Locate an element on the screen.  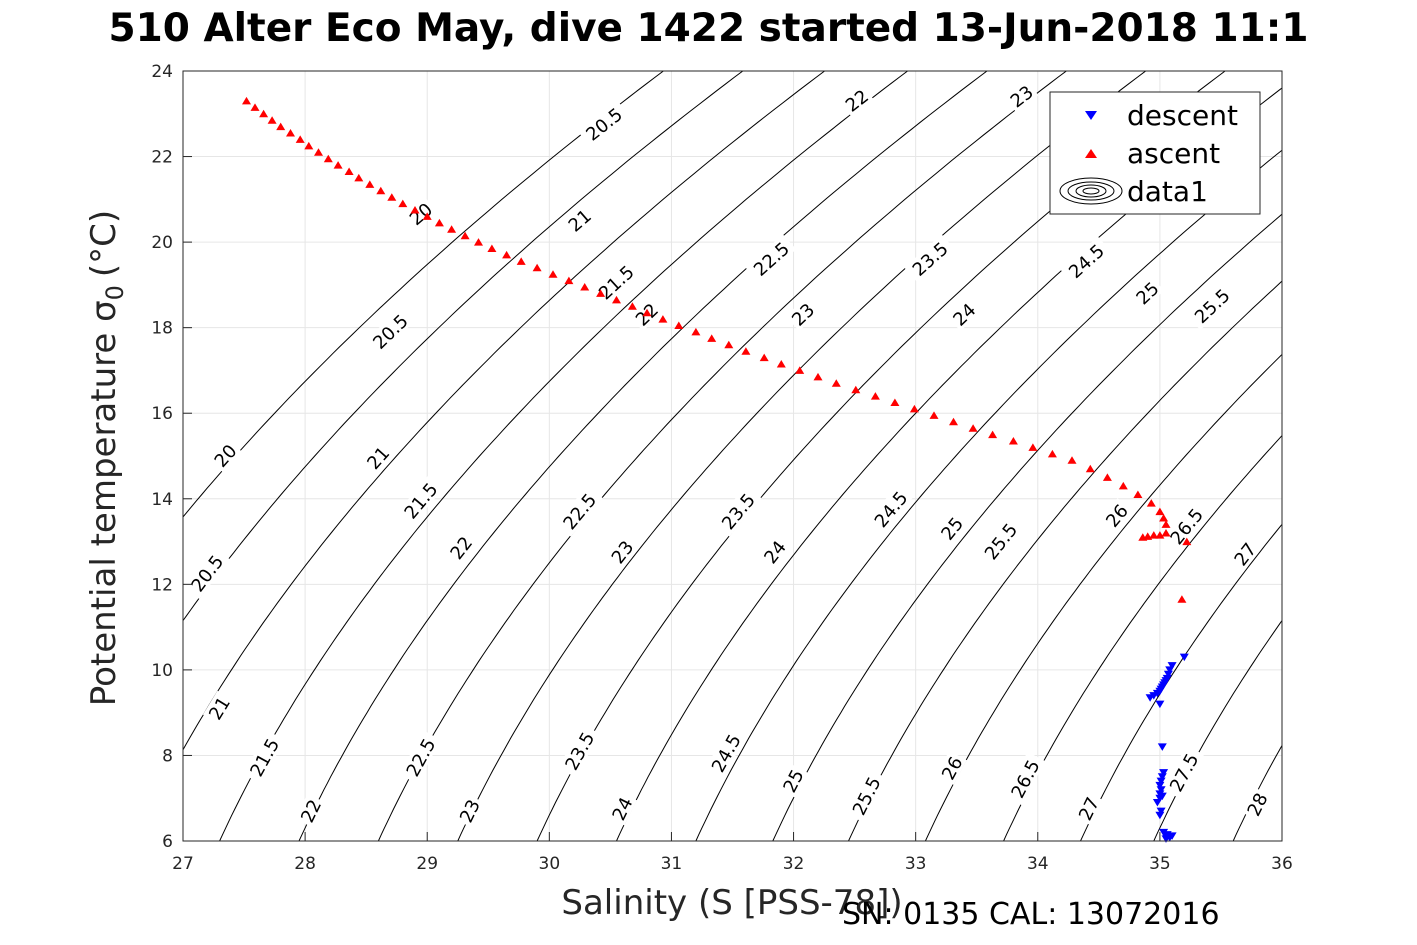
x-axis-ticks: 27 28 29 30 31 32 33 34 35 36 is located at coordinates (732, 853).